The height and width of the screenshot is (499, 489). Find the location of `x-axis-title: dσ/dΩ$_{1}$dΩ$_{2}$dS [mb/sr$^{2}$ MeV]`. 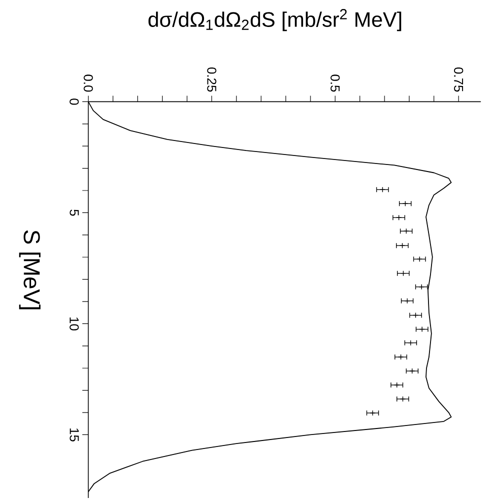

x-axis-title: dσ/dΩ$_{1}$dΩ$_{2}$dS [mb/sr$^{2}$ MeV] is located at coordinates (275, 20).